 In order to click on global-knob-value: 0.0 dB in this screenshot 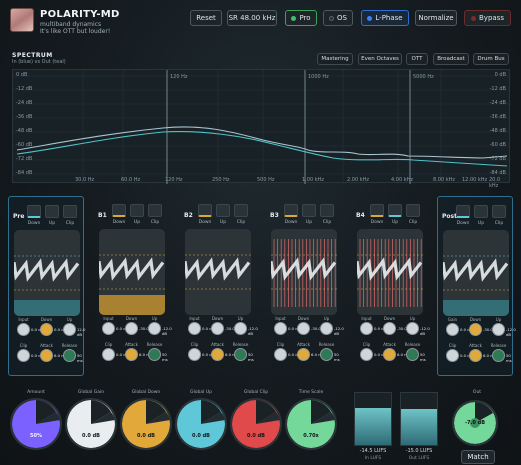, I will do `click(91, 436)`.